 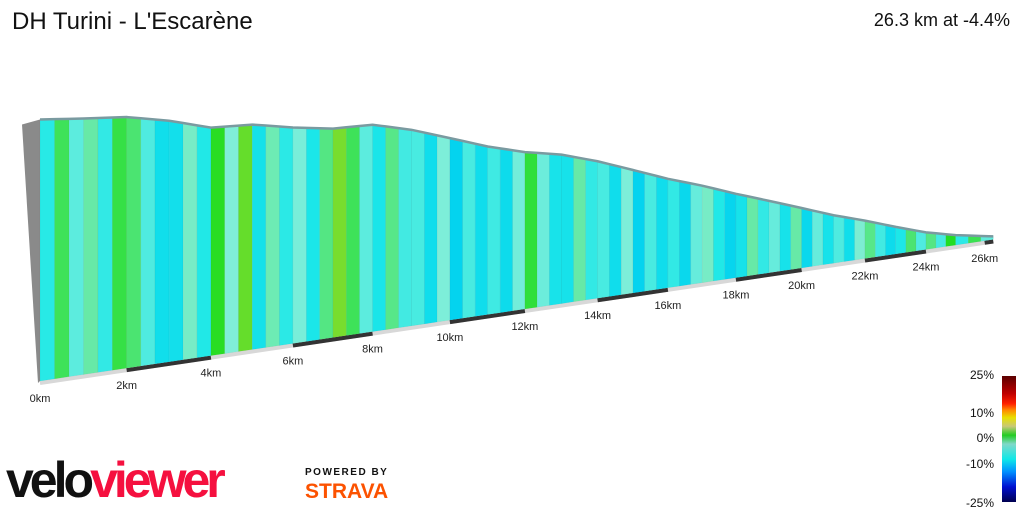 What do you see at coordinates (347, 472) in the screenshot?
I see `powered-by-label: POWERED BY` at bounding box center [347, 472].